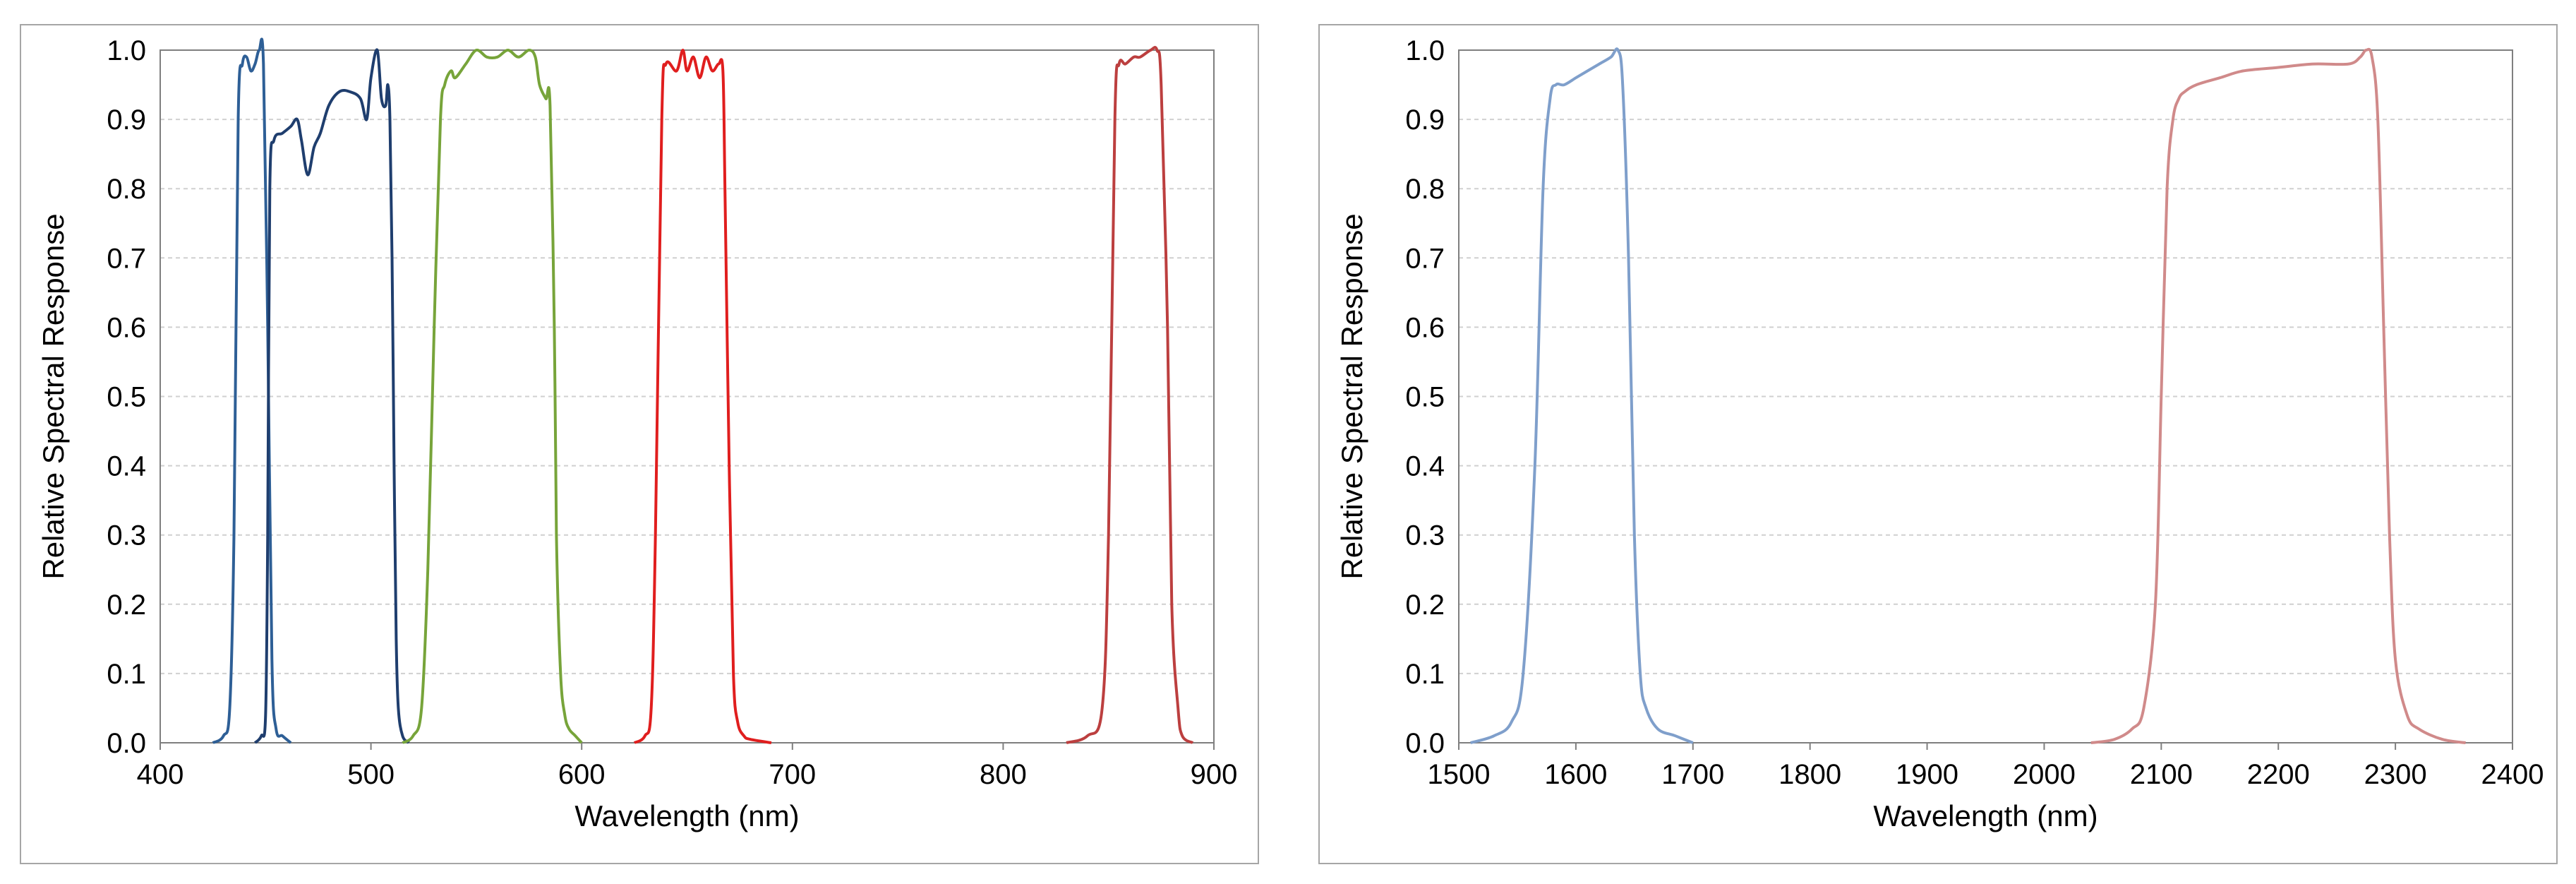 Image resolution: width=2576 pixels, height=884 pixels. Describe the element at coordinates (1927, 774) in the screenshot. I see `x-tick-label: 1900` at that location.